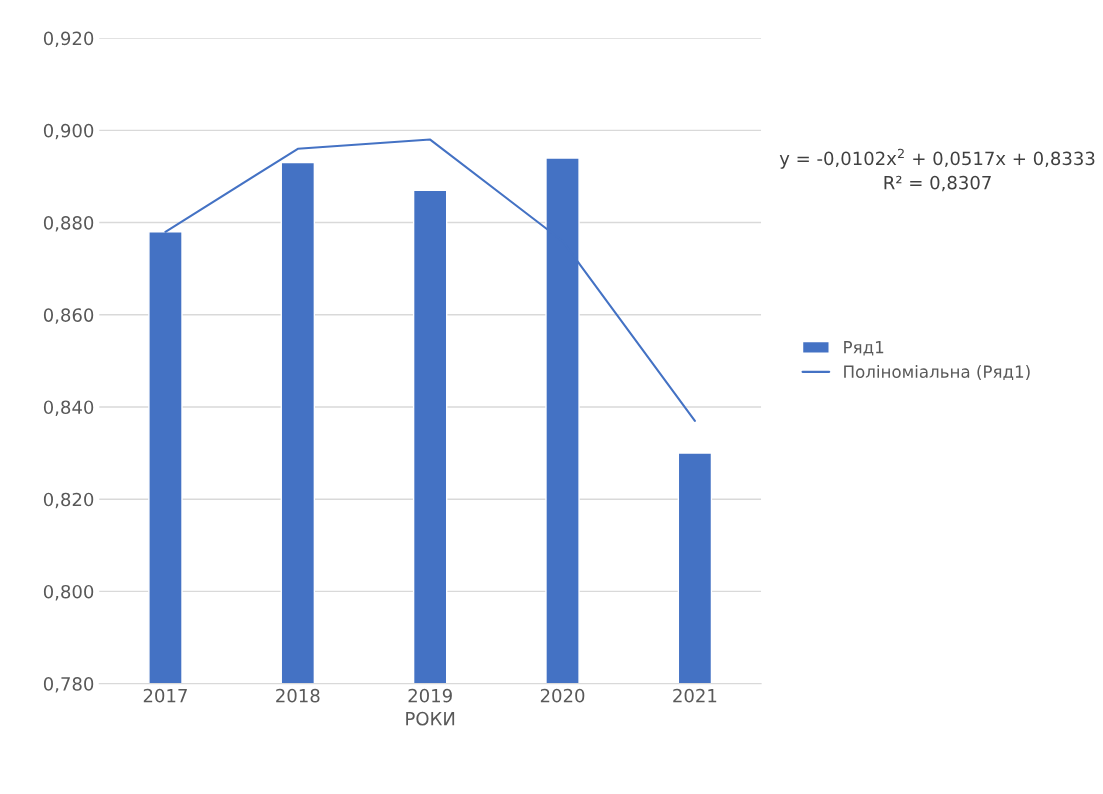 The image size is (1103, 794). What do you see at coordinates (68, 500) in the screenshot?
I see `y-tick-label: 0,820` at bounding box center [68, 500].